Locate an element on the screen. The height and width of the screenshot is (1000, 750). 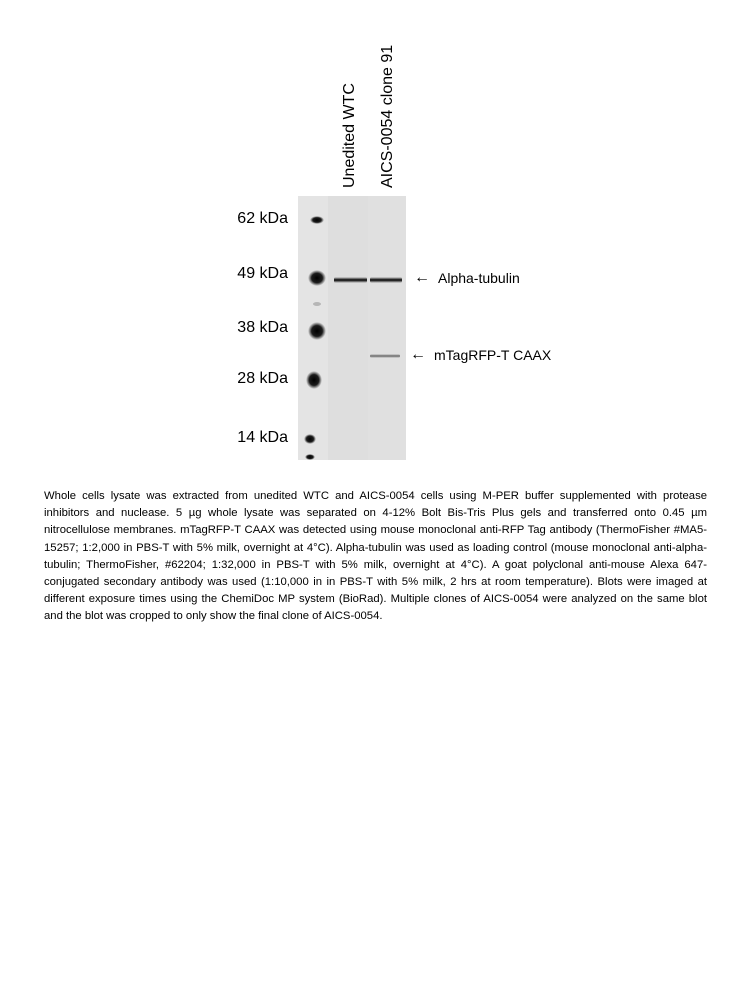
mtagrfp-t-caax-annotation: ← mTagRFP-T CAAX is located at coordinates (481, 355).